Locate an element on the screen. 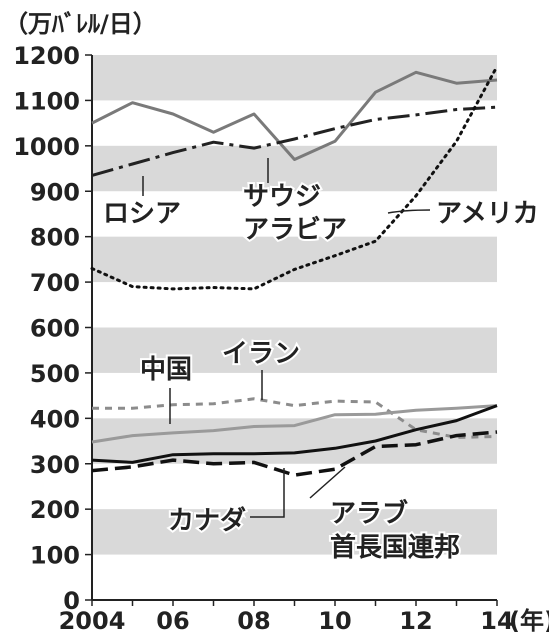 The height and width of the screenshot is (641, 549). y-tick-label: 300 is located at coordinates (55, 465).